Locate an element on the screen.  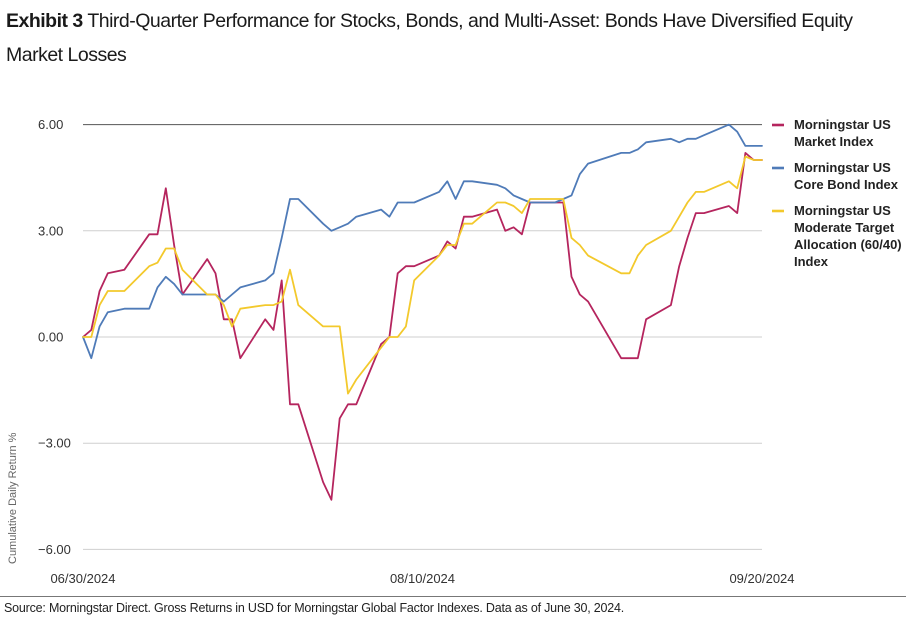
y-axis-label: Cumulative Daily Return % is located at coordinates (13, 498).